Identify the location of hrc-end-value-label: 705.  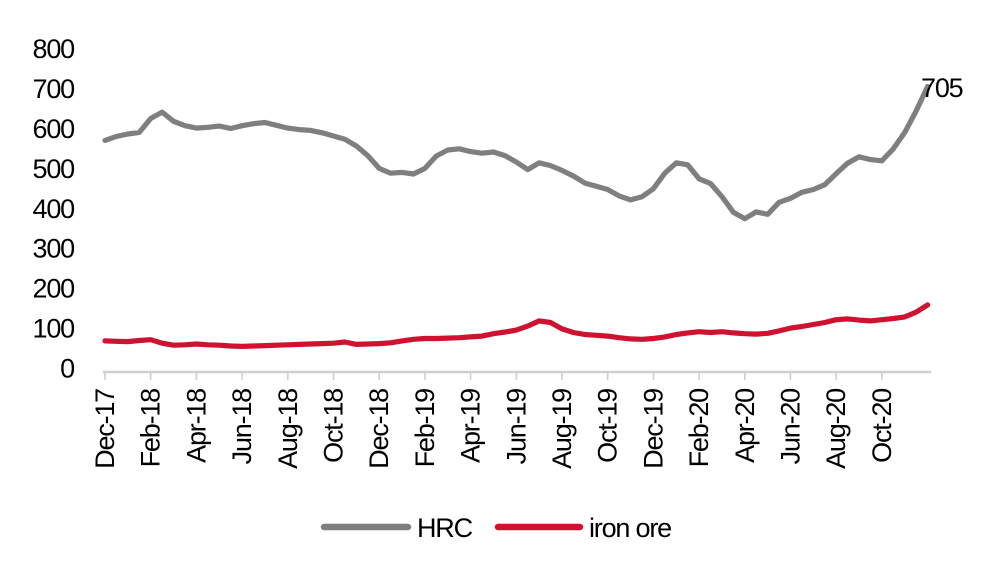
(942, 88).